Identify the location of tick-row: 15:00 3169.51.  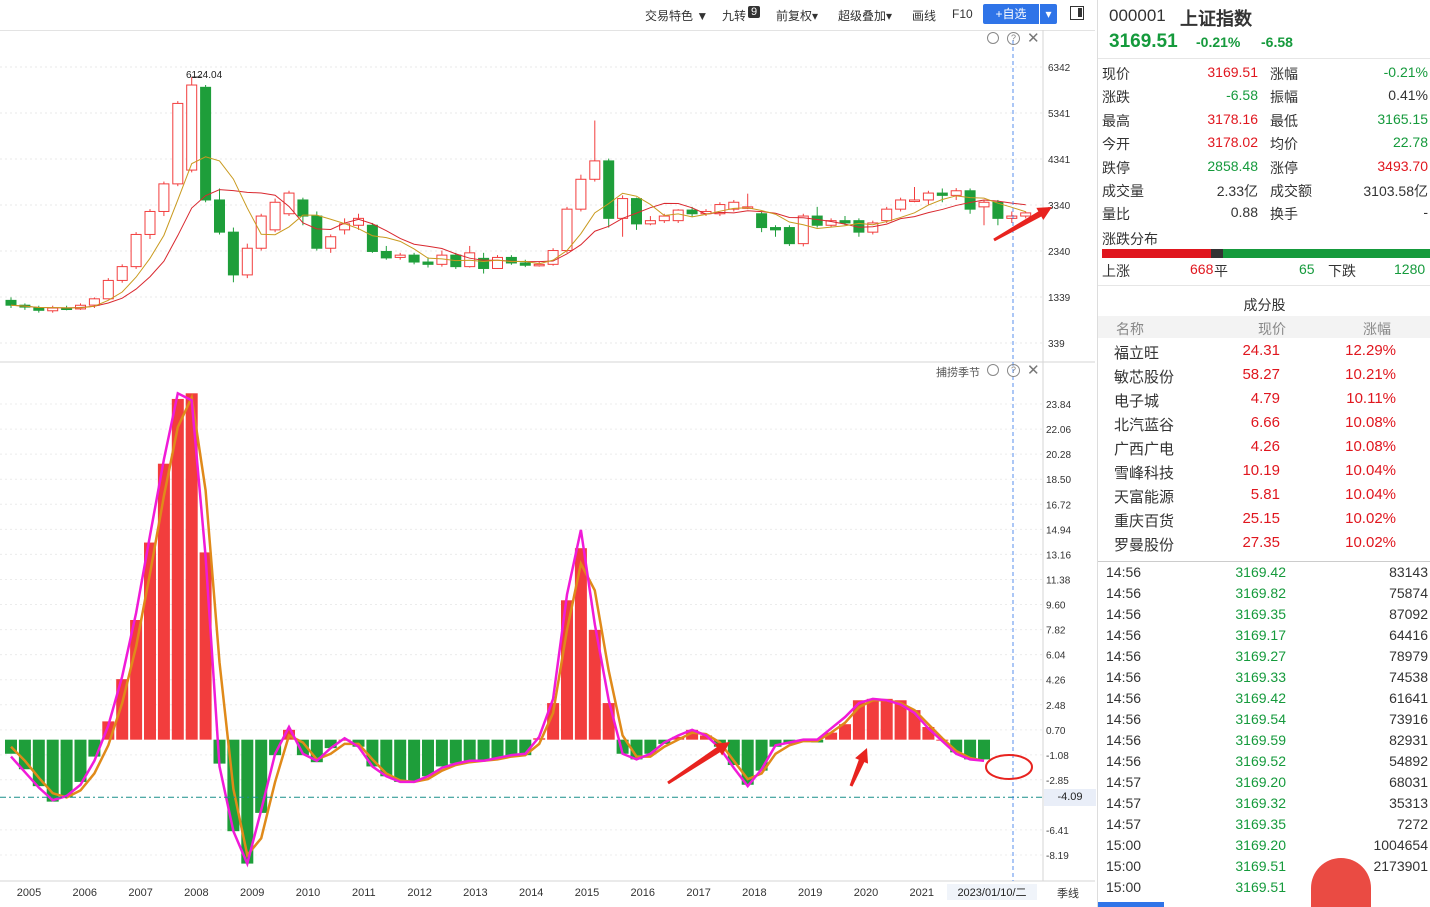
(1264, 889).